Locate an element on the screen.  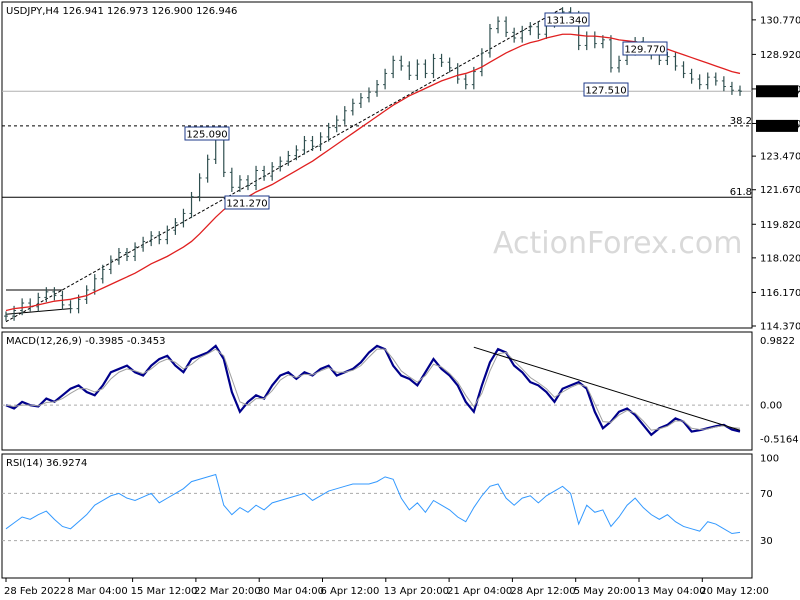
x-axis-label: 22 Mar 20:00 is located at coordinates (227, 591).